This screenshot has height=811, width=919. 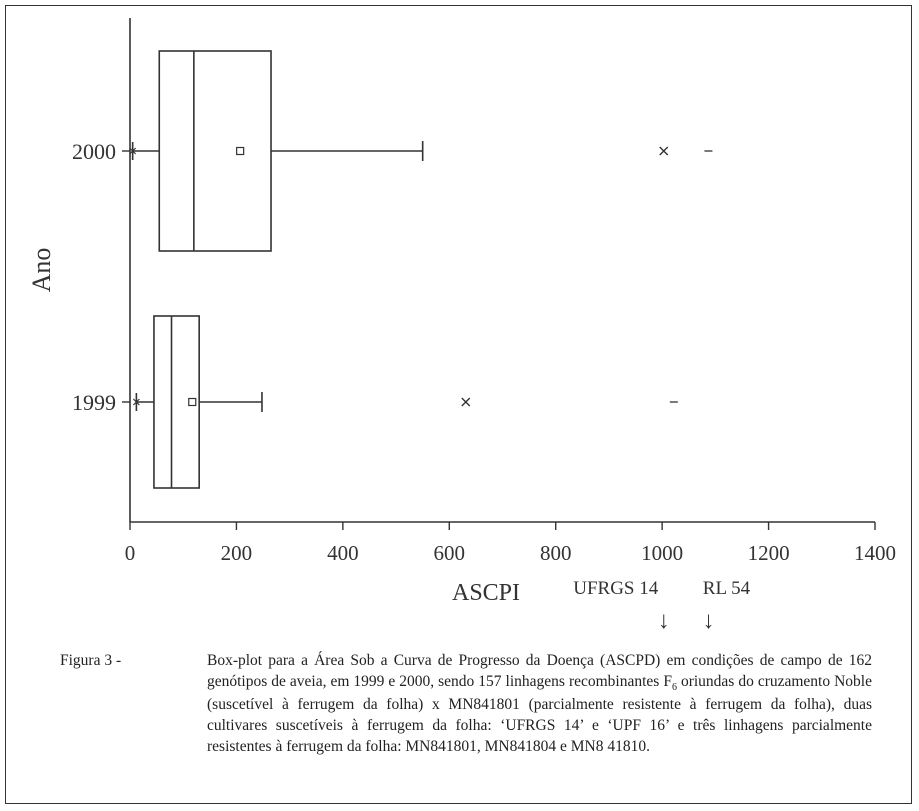 I want to click on caption-label: Figura 3 -, so click(x=91, y=660).